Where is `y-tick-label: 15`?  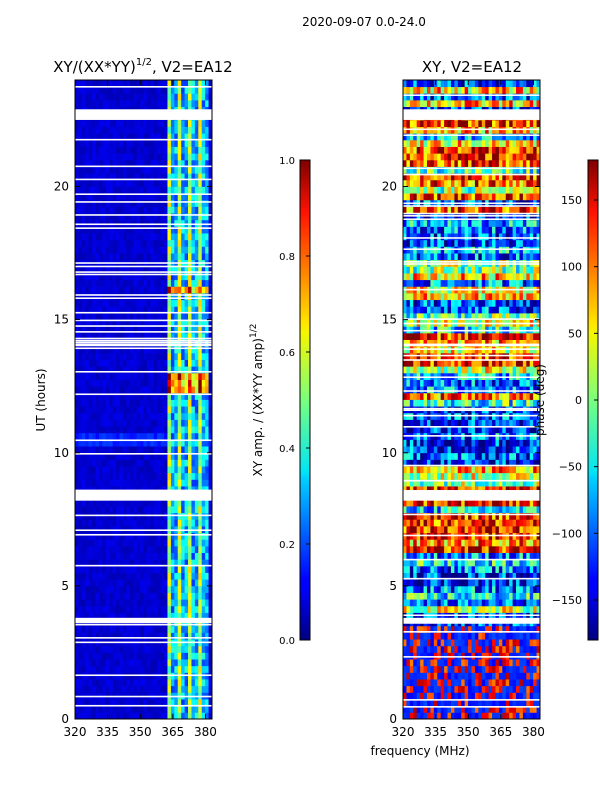
y-tick-label: 15 is located at coordinates (61, 320).